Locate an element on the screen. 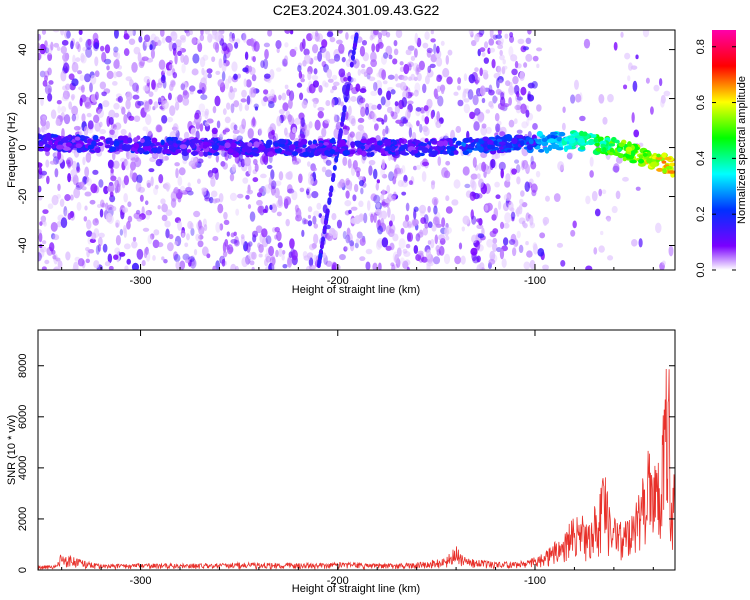 This screenshot has height=600, width=750. spectrogram-y-tick-label: -20 is located at coordinates (23, 197).